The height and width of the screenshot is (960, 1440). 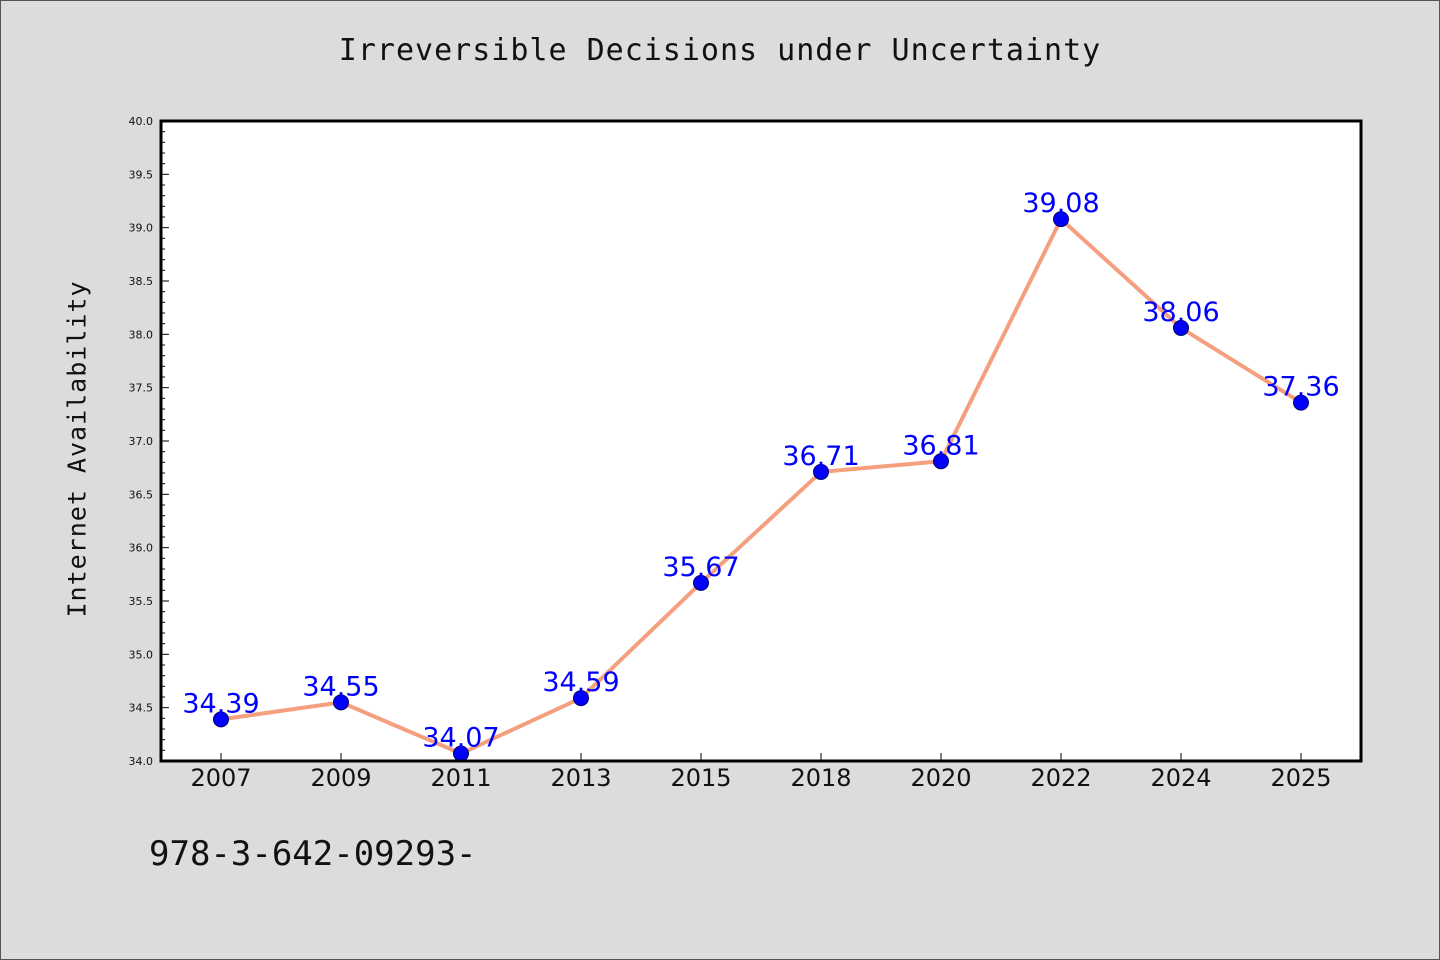 What do you see at coordinates (1180, 778) in the screenshot?
I see `x-tick-label: 2024` at bounding box center [1180, 778].